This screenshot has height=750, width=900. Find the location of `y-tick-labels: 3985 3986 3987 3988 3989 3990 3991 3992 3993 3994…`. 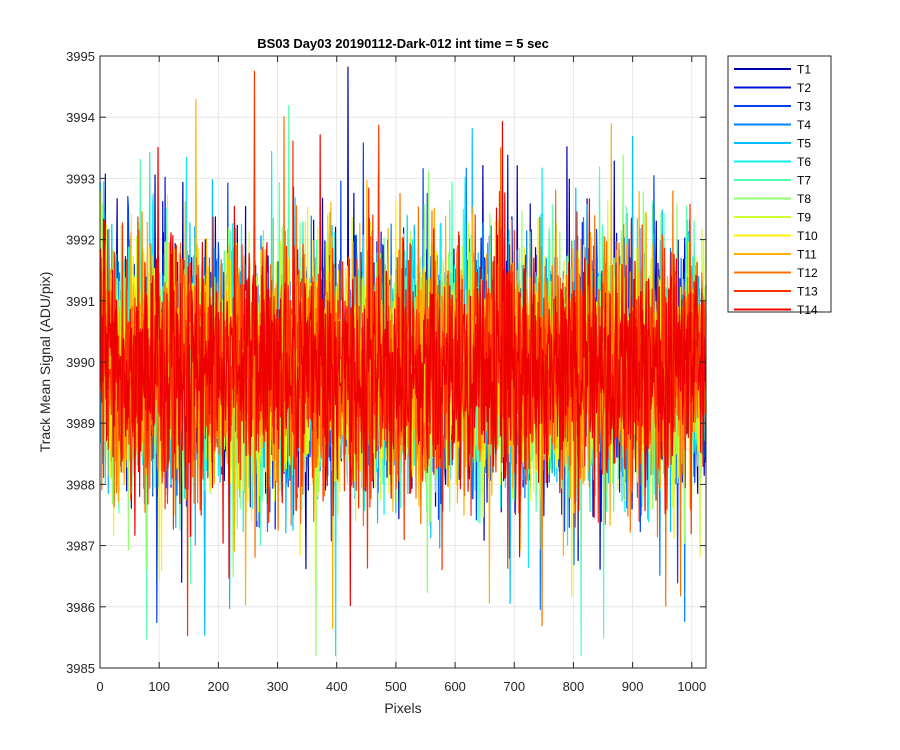

y-tick-labels: 3985 3986 3987 3988 3989 3990 3991 3992 3993 3994… is located at coordinates (80, 362).